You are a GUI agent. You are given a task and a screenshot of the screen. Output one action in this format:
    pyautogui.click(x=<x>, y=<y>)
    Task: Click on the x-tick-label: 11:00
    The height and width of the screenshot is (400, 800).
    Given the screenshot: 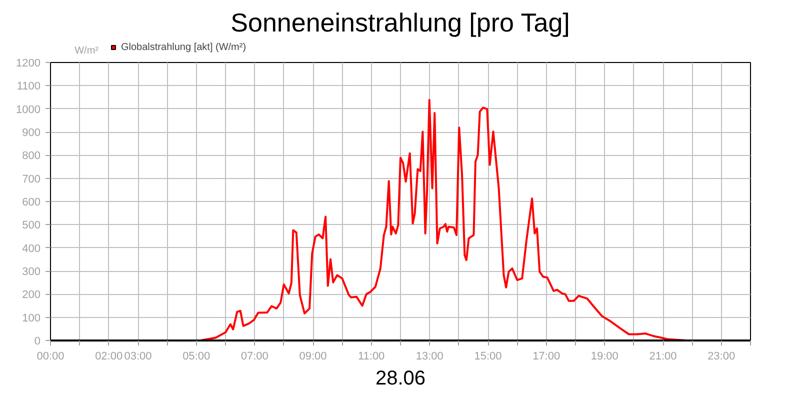 What is the action you would take?
    pyautogui.click(x=371, y=356)
    